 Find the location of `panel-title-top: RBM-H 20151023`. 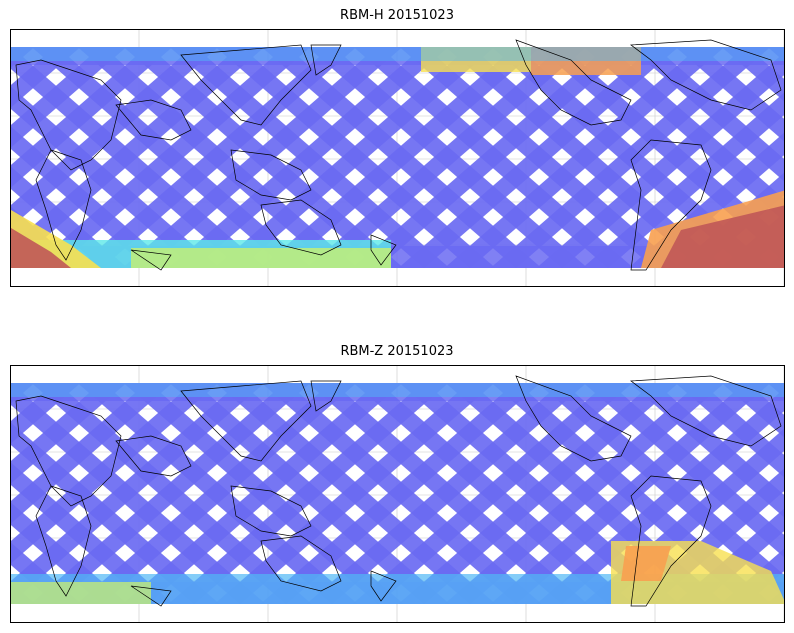

panel-title-top: RBM-H 20151023 is located at coordinates (397, 15).